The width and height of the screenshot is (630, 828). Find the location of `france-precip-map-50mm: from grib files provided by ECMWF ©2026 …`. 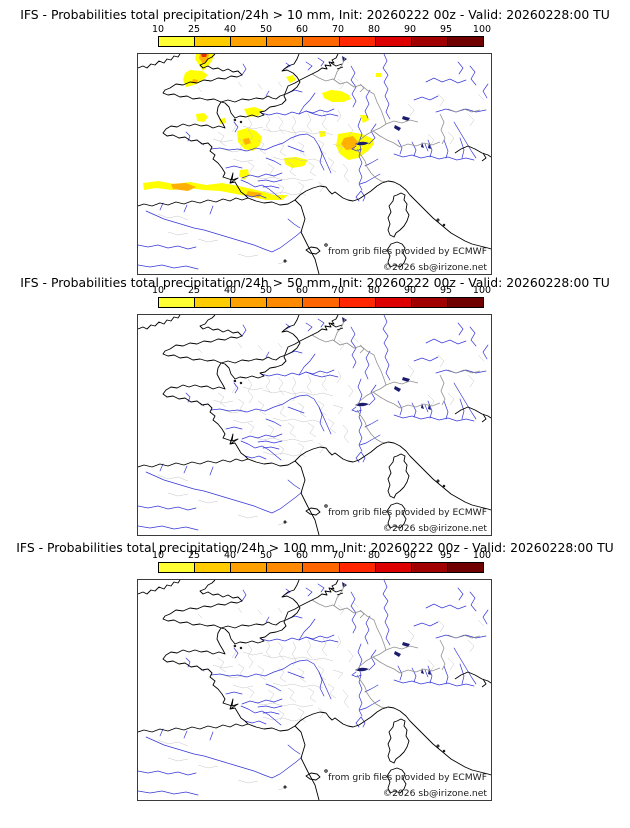

france-precip-map-50mm: from grib files provided by ECMWF ©2026 … is located at coordinates (314, 425).